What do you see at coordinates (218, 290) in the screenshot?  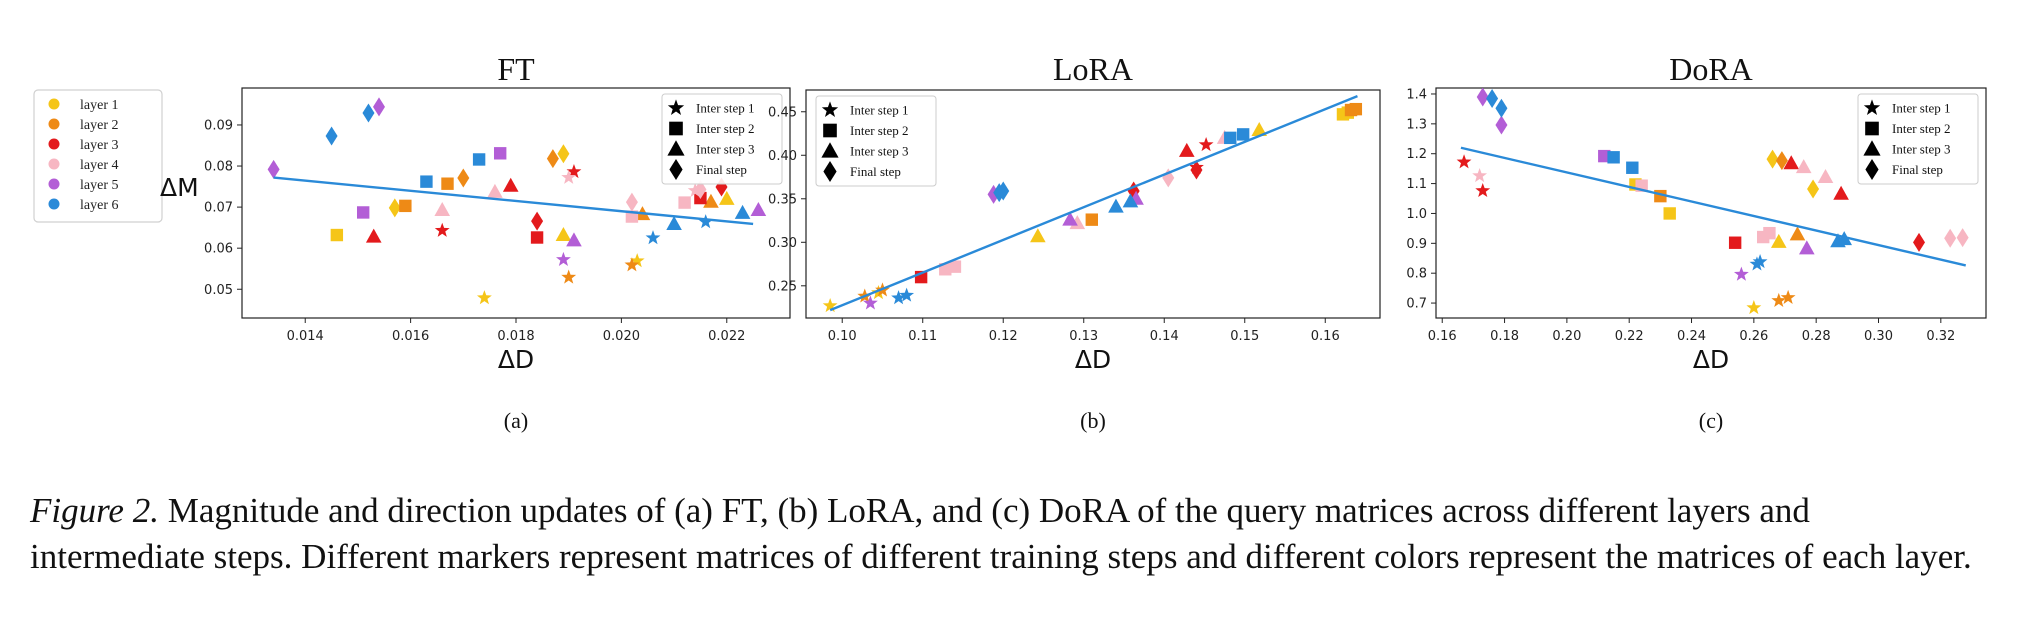 I see `y-tick-label: 0.05` at bounding box center [218, 290].